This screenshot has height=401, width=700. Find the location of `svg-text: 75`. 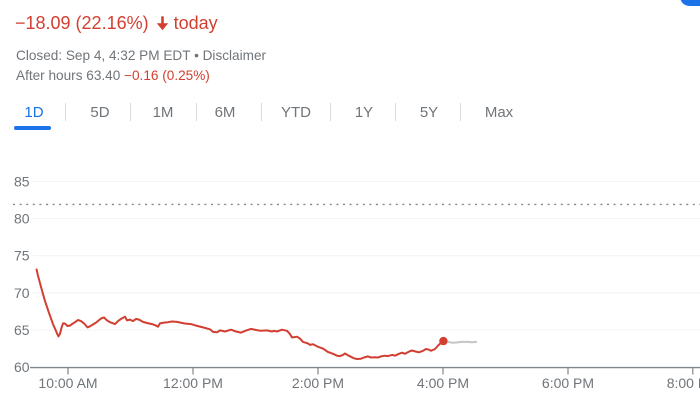

svg-text: 75 is located at coordinates (22, 256).